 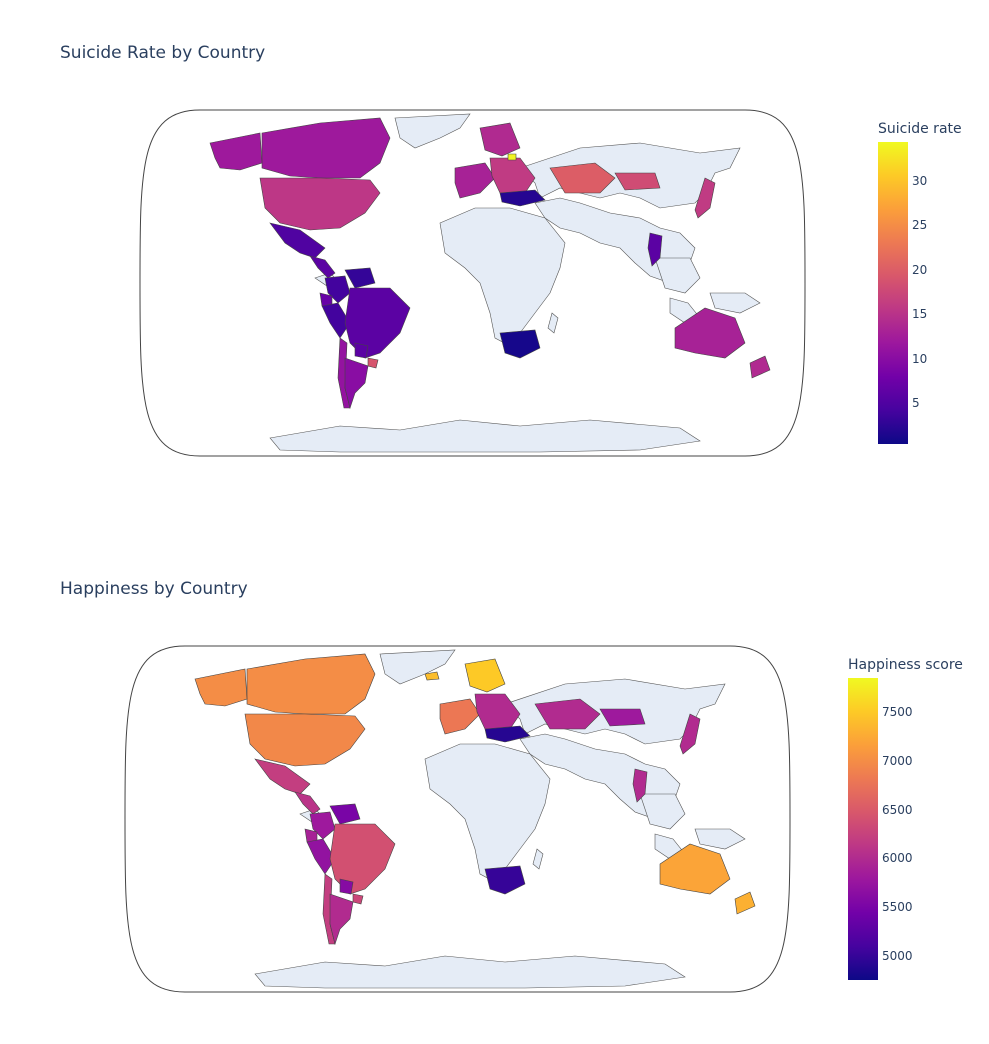 What do you see at coordinates (920, 181) in the screenshot?
I see `colorbar-tick-label: 30` at bounding box center [920, 181].